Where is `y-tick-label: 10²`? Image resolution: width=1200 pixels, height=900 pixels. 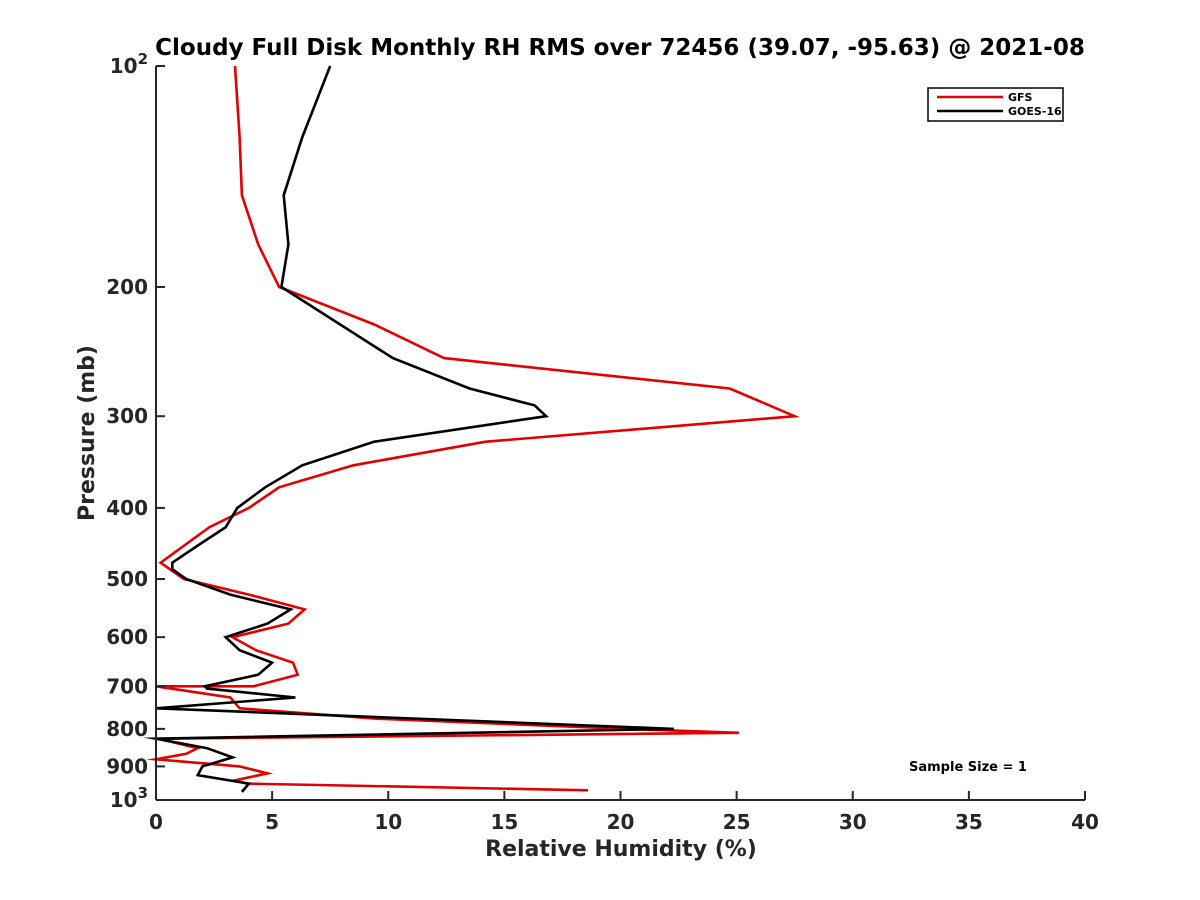 y-tick-label: 10² is located at coordinates (129, 64).